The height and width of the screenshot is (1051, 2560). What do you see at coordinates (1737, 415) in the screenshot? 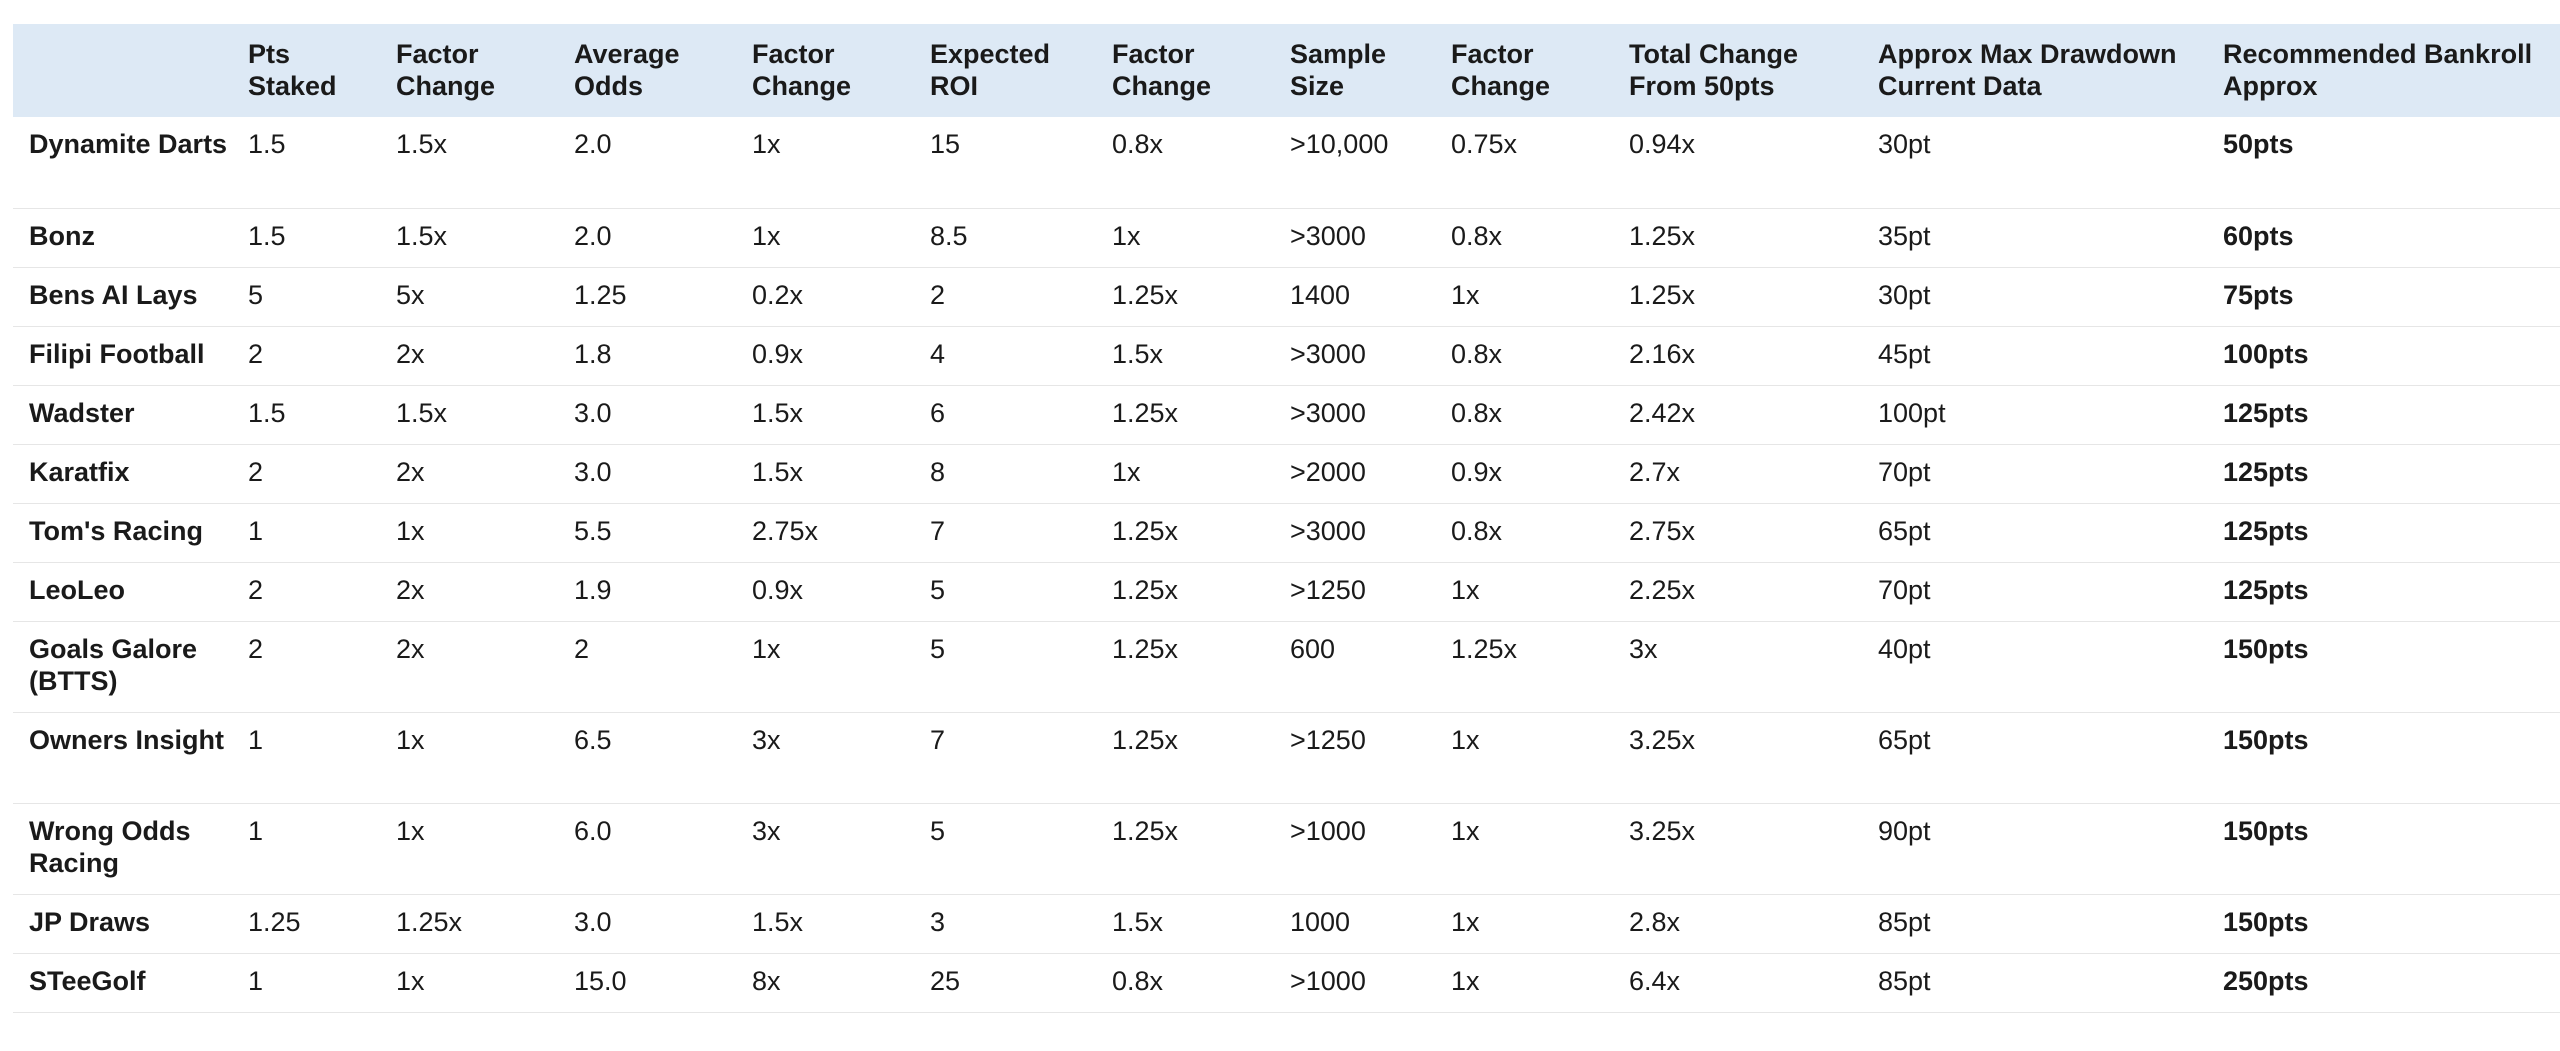
I see `total-change-cell: 2.42x` at bounding box center [1737, 415].